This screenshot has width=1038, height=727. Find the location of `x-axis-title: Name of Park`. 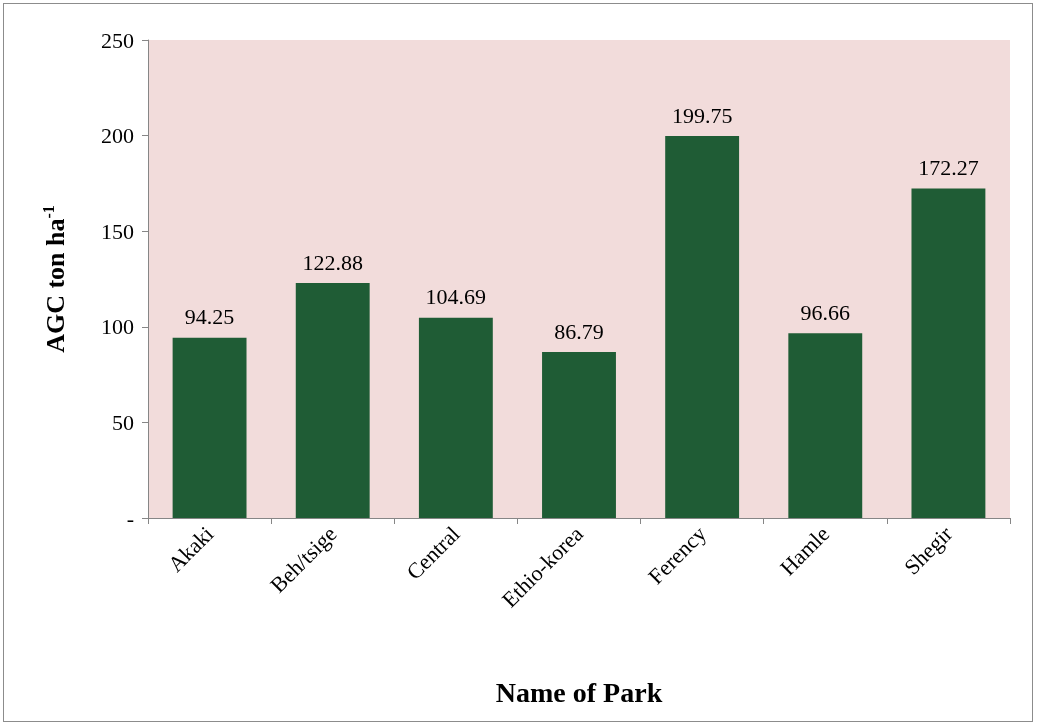

x-axis-title: Name of Park is located at coordinates (579, 692).